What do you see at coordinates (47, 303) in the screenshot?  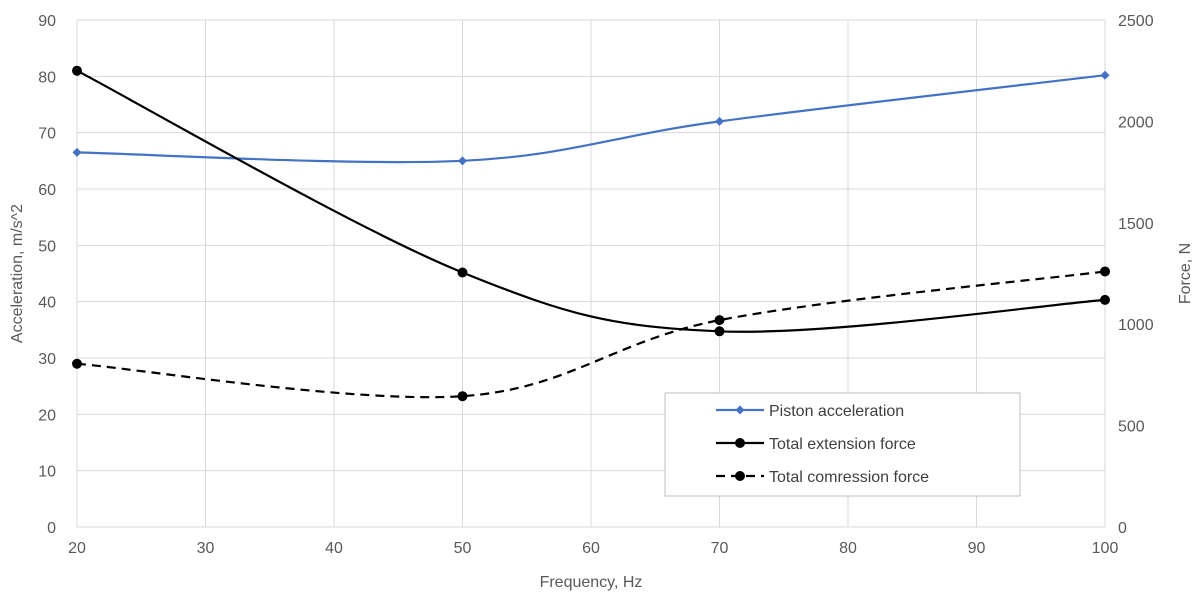 I see `y-left-tick-label: 40` at bounding box center [47, 303].